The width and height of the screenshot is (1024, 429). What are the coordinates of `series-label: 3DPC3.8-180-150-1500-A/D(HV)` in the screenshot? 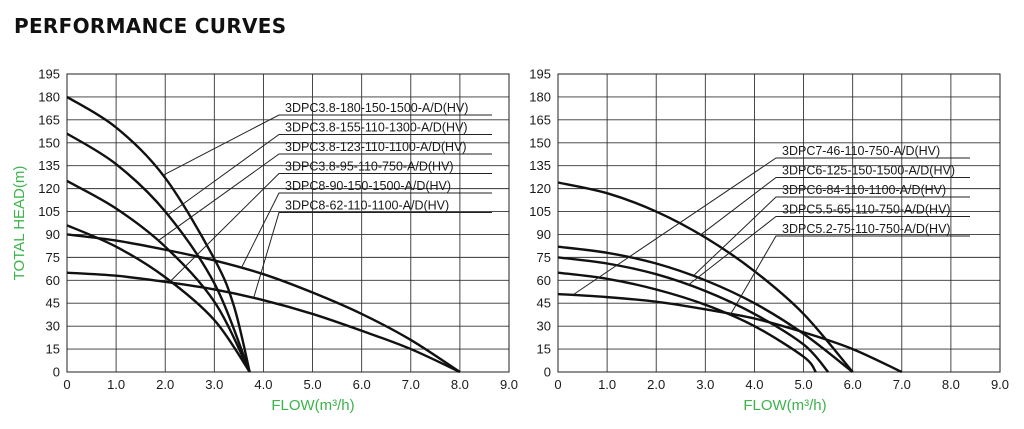 It's located at (376, 108).